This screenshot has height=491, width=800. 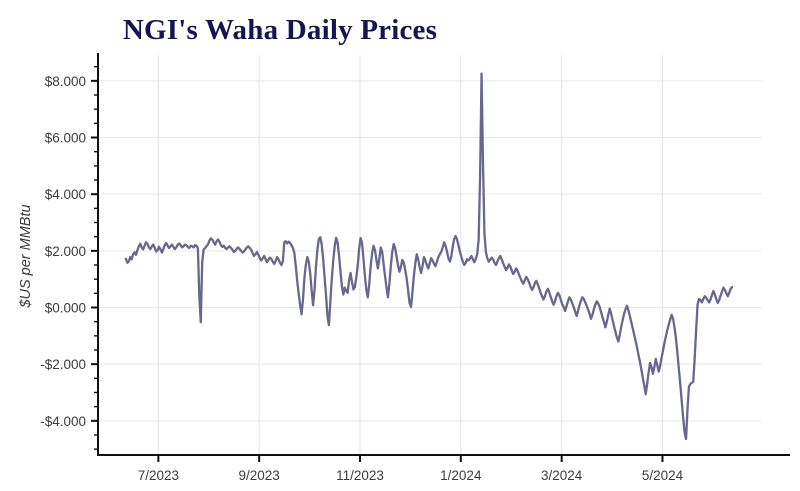 I want to click on x-axis-ticks, so click(x=410, y=458).